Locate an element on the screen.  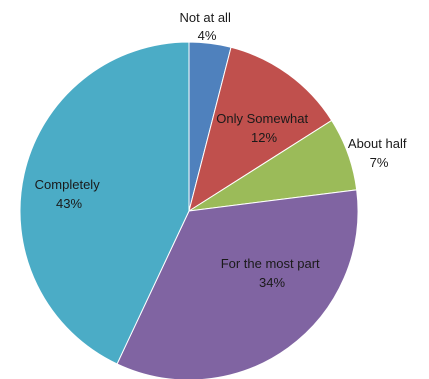
pie-slice-only-somewhat is located at coordinates (260, 129).